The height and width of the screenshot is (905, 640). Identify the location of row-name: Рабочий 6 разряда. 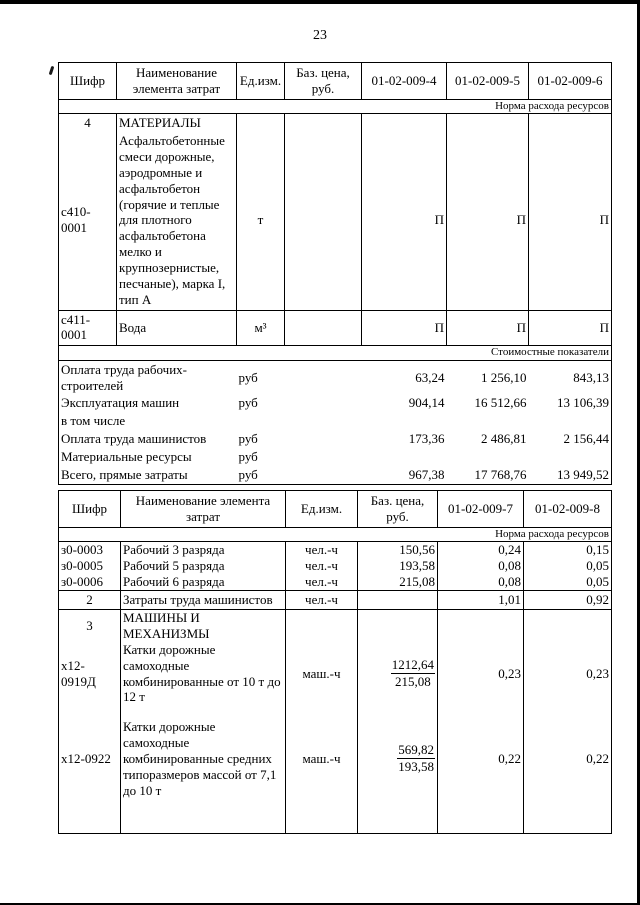
(203, 582).